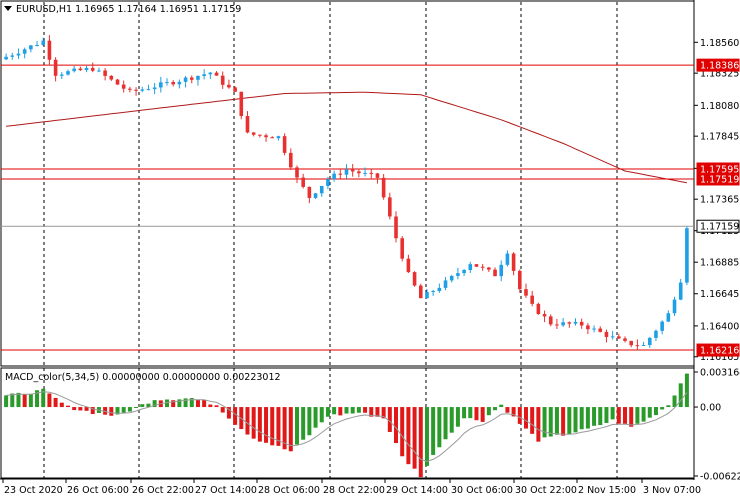 The image size is (740, 504). I want to click on indicator-axis: 0.0031648 0.00 -0.0062248, so click(717, 425).